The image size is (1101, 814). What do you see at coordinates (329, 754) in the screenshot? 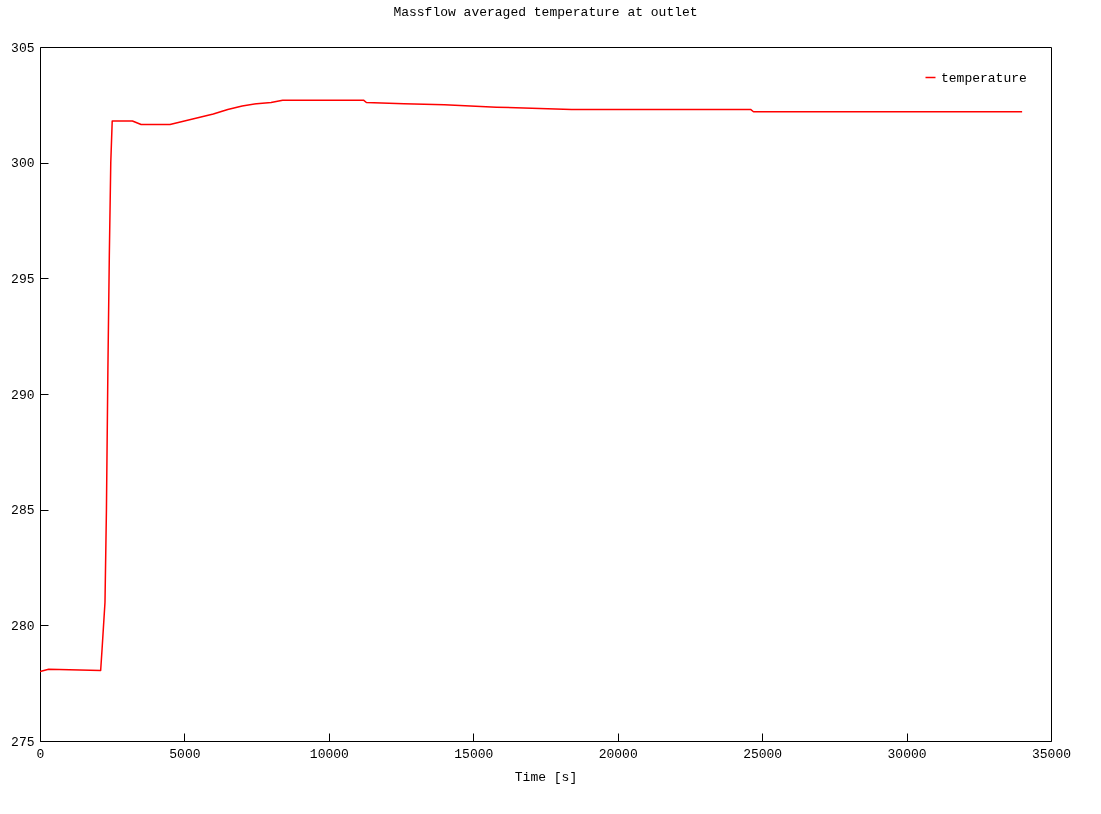
I see `x-tick-label: 10000` at bounding box center [329, 754].